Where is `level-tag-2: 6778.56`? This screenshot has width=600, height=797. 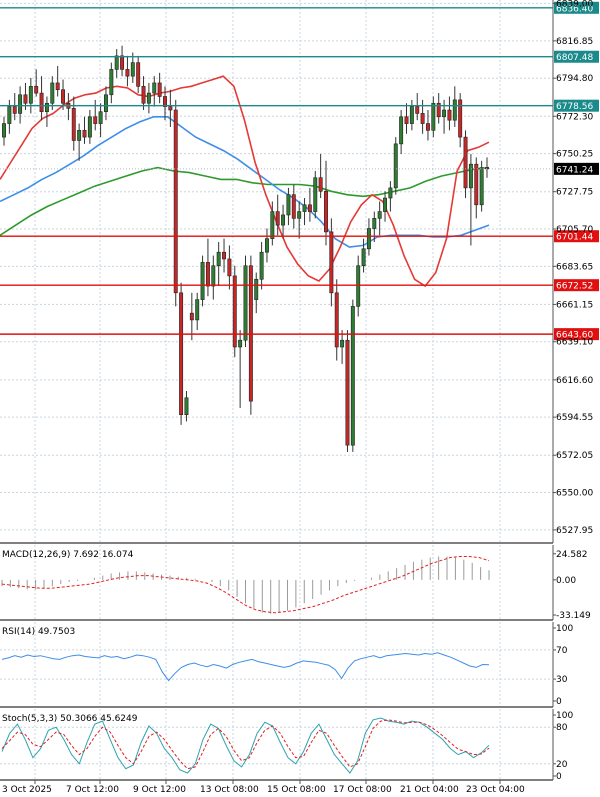 level-tag-2: 6778.56 is located at coordinates (576, 105).